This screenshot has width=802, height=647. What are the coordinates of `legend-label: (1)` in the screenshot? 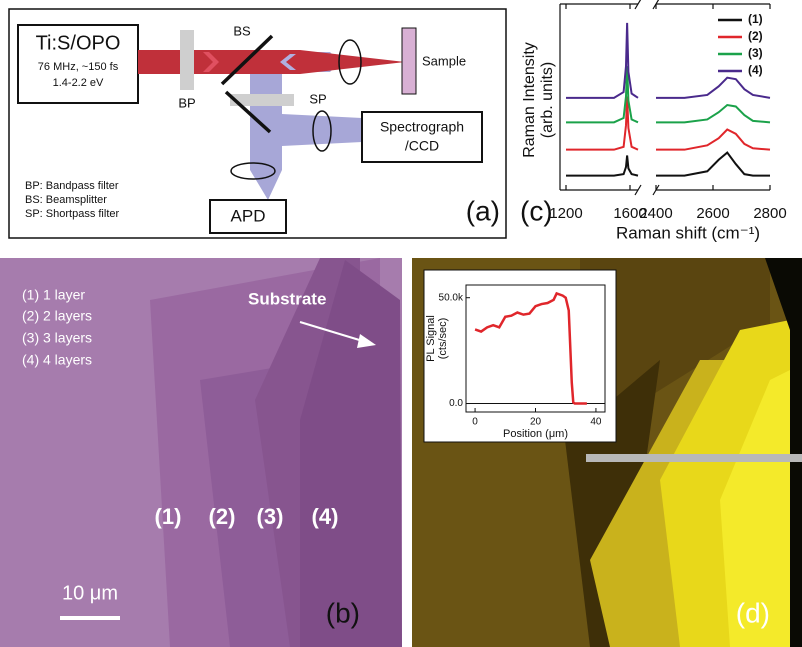 It's located at (755, 19).